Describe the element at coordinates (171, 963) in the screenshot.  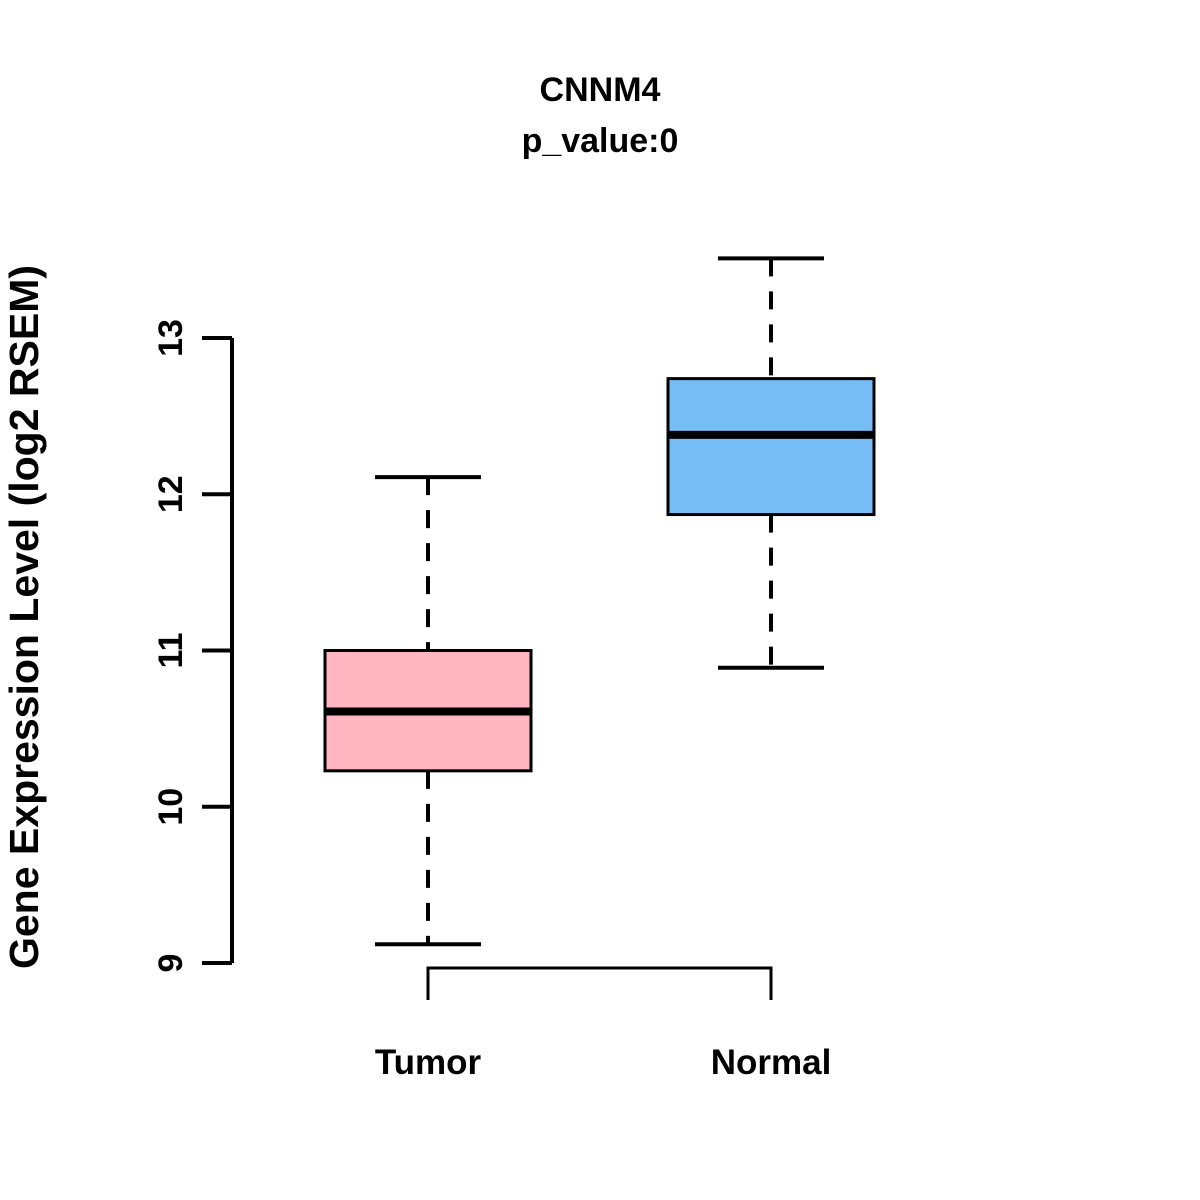
I see `y-tick-label: 9` at that location.